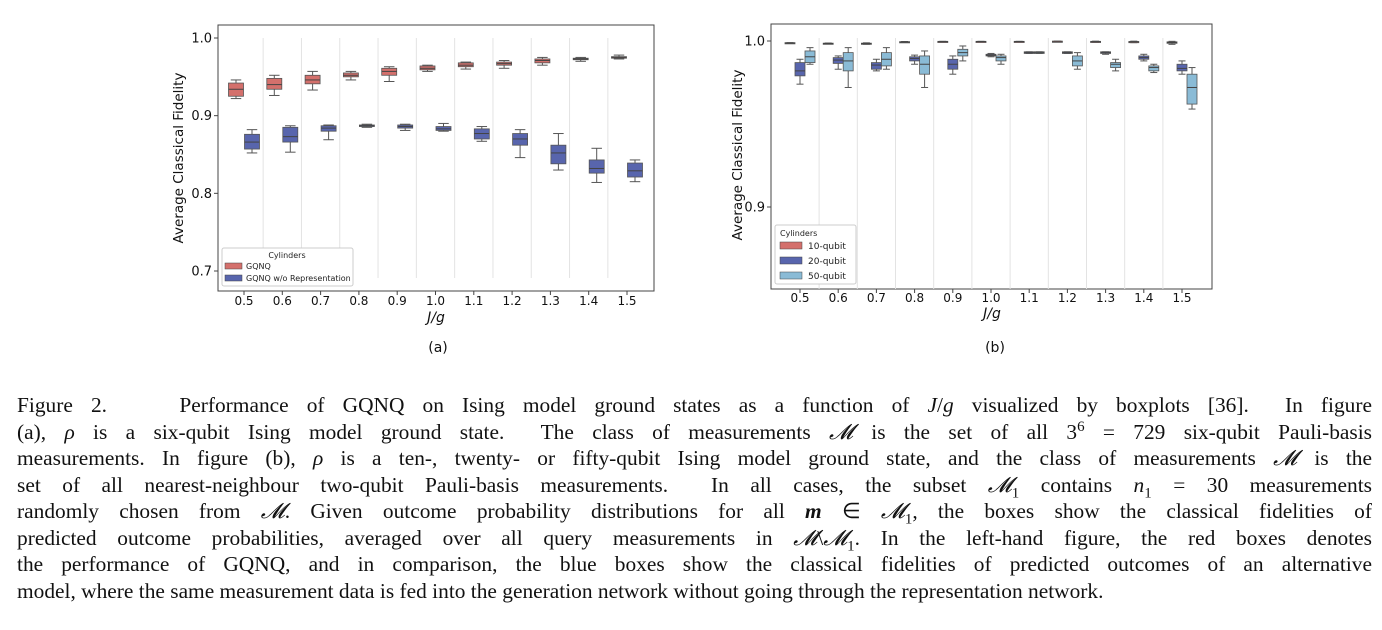  I want to click on chart-a-xtick-label: 1.5, so click(626, 301).